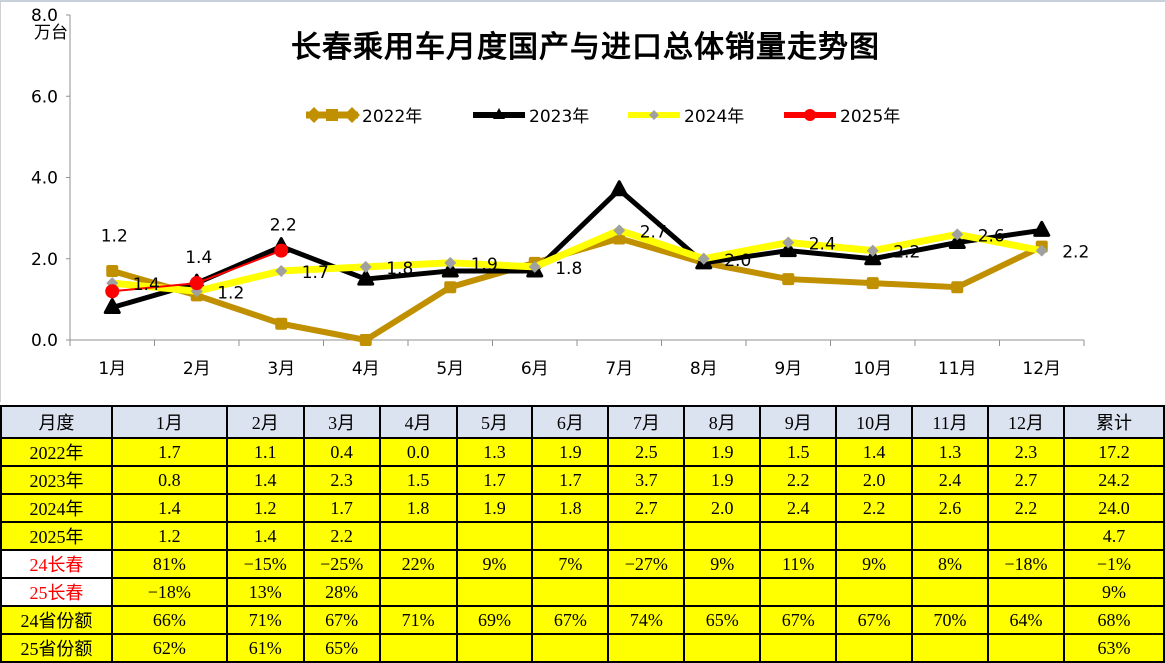  What do you see at coordinates (341, 592) in the screenshot?
I see `table-cell: 28%` at bounding box center [341, 592].